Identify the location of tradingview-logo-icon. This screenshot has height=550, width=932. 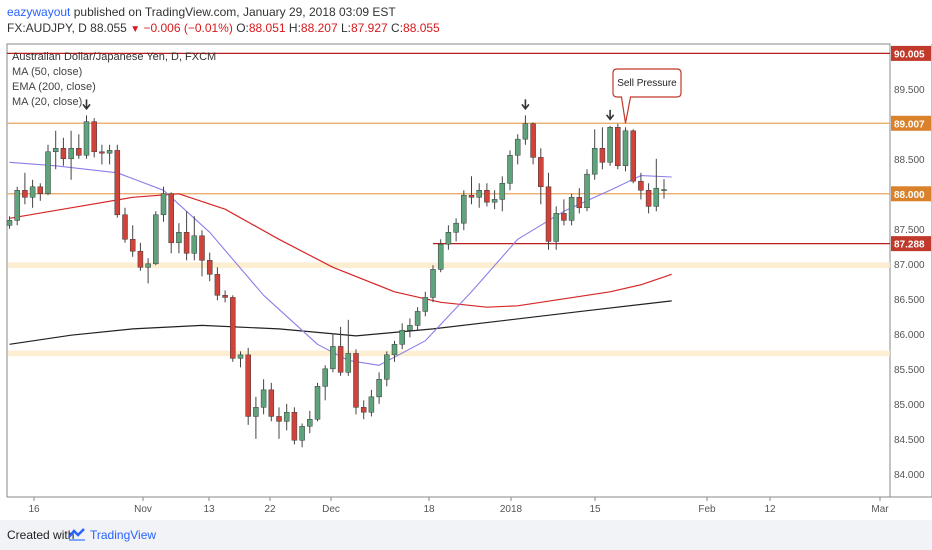
(77, 534).